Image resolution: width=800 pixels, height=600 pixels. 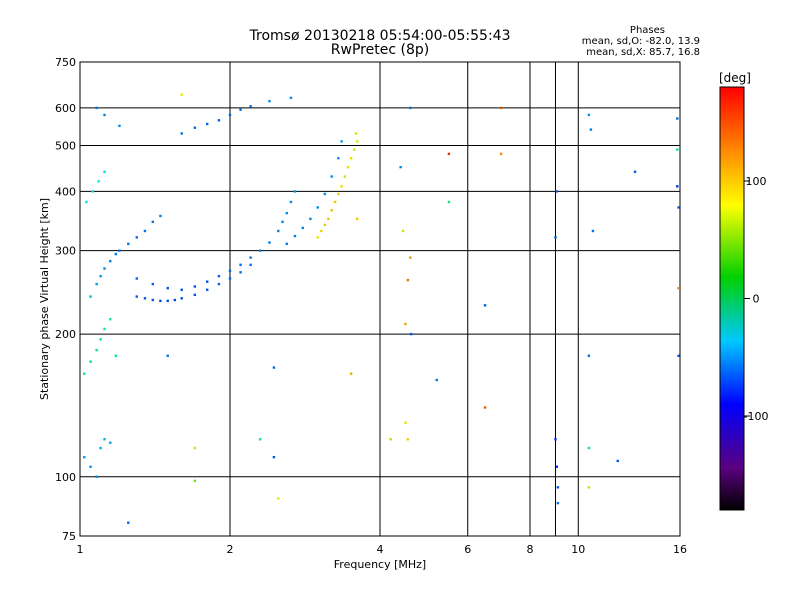 I want to click on colorbar-tick-label: -100, so click(x=756, y=416).